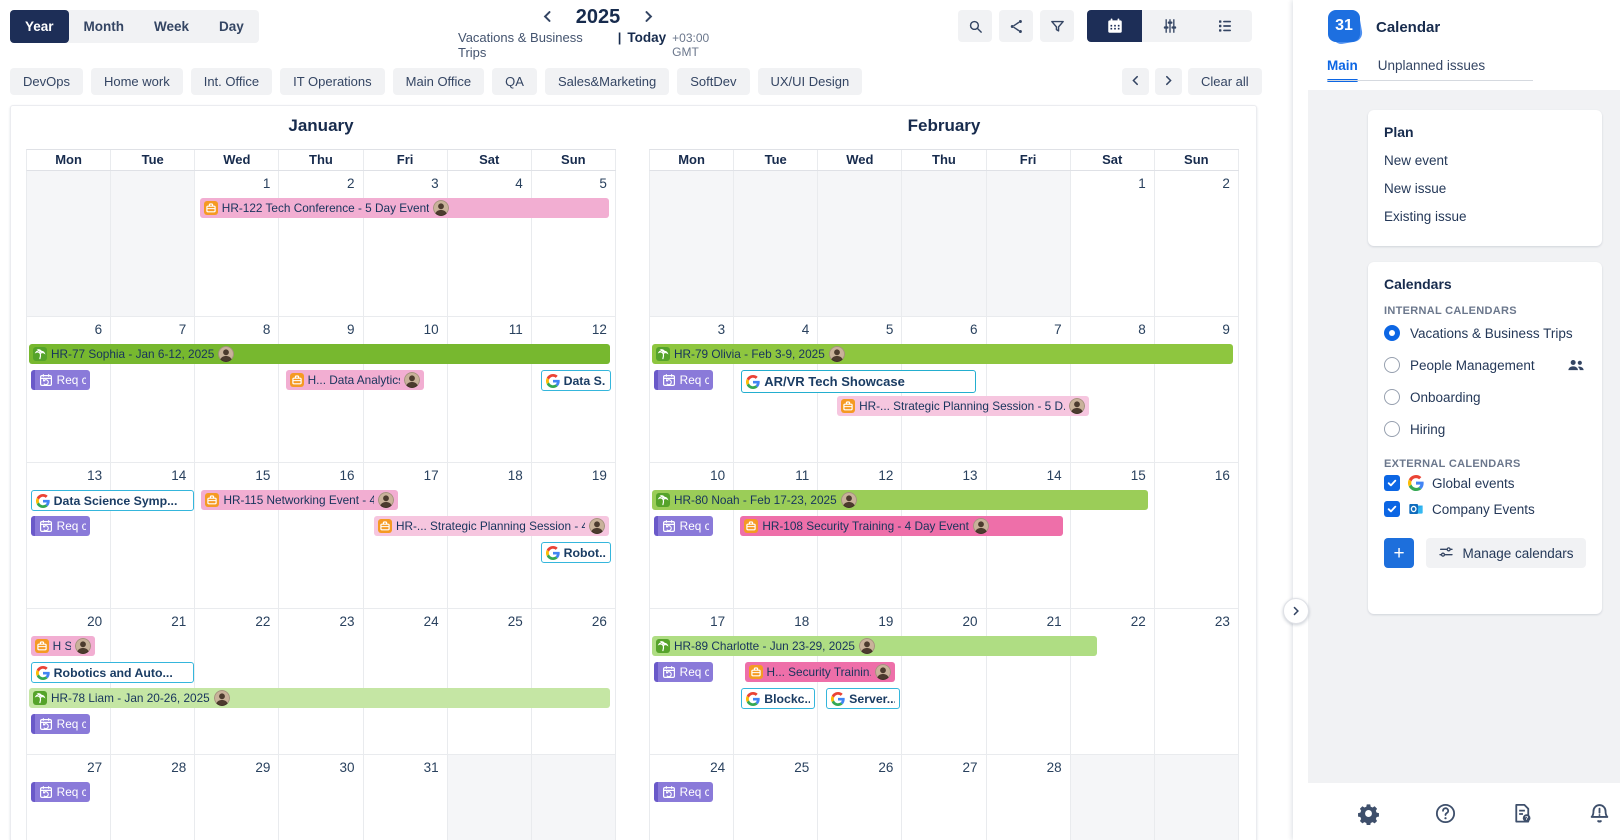  Describe the element at coordinates (975, 26) in the screenshot. I see `toolbar-search-button` at that location.